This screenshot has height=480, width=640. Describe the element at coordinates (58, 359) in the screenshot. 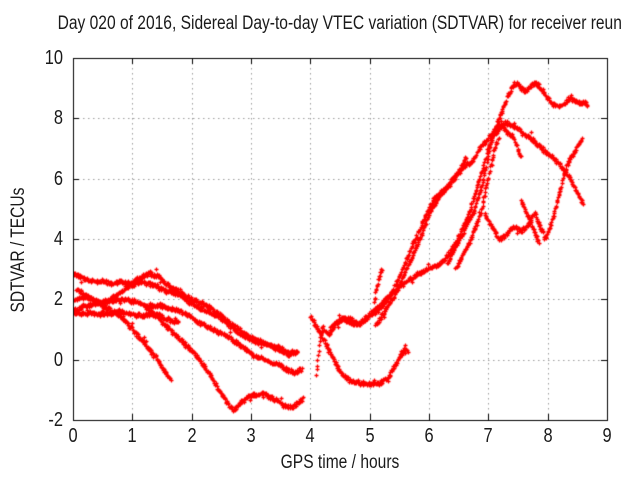

I see `y-tick-label: 0` at that location.